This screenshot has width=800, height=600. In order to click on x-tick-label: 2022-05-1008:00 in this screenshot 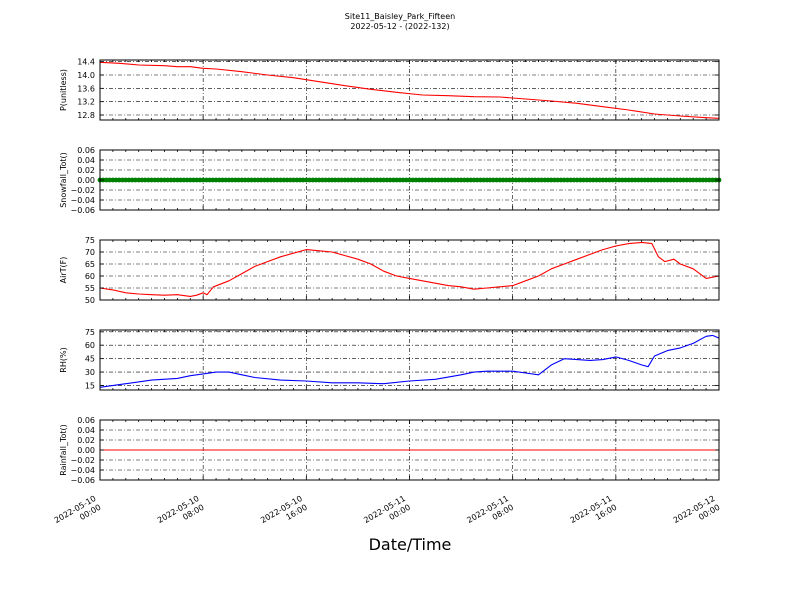, I will do `click(181, 514)`.